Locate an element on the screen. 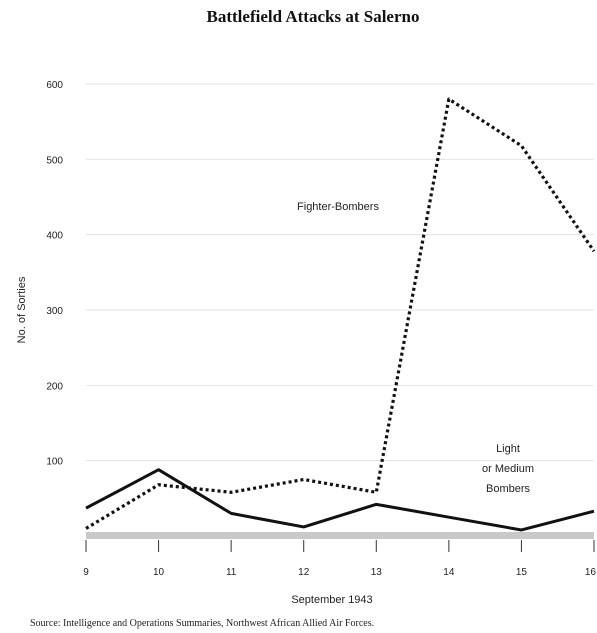  x-tick-label: 12 is located at coordinates (304, 572).